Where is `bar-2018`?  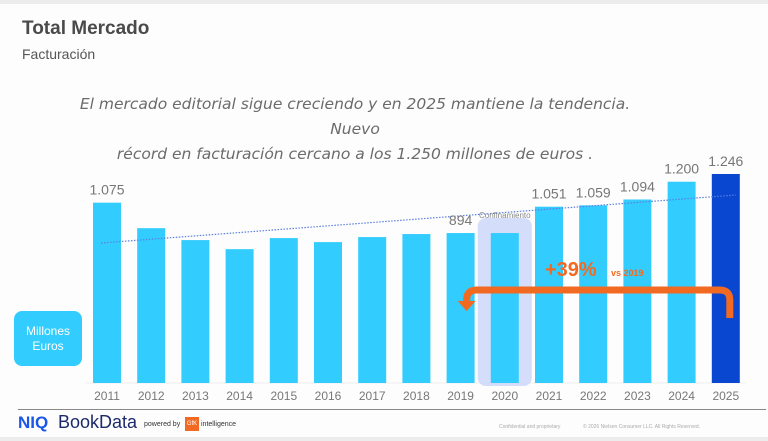 bar-2018 is located at coordinates (416, 308).